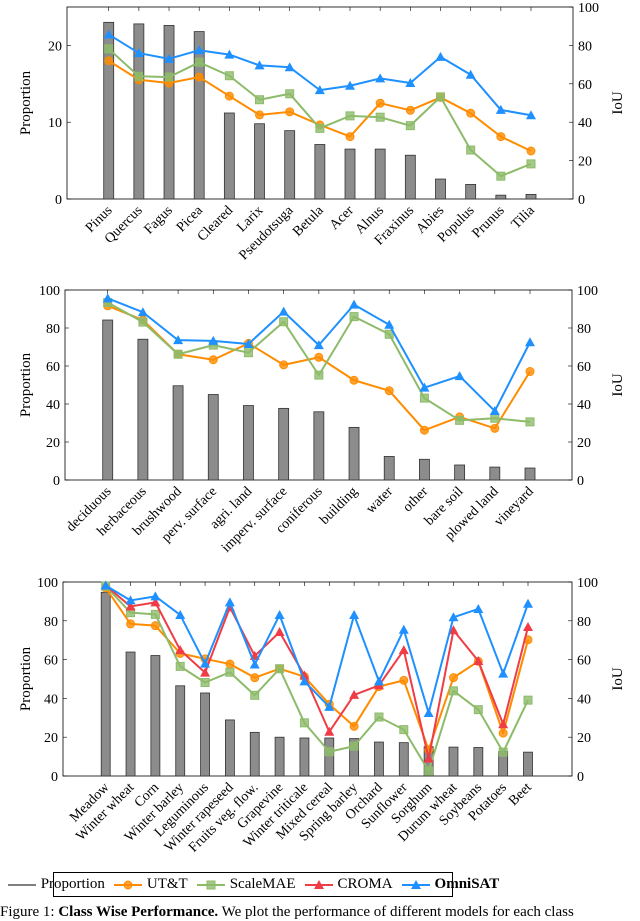 The width and height of the screenshot is (640, 921). I want to click on x-tick-label: Prunus, so click(489, 222).